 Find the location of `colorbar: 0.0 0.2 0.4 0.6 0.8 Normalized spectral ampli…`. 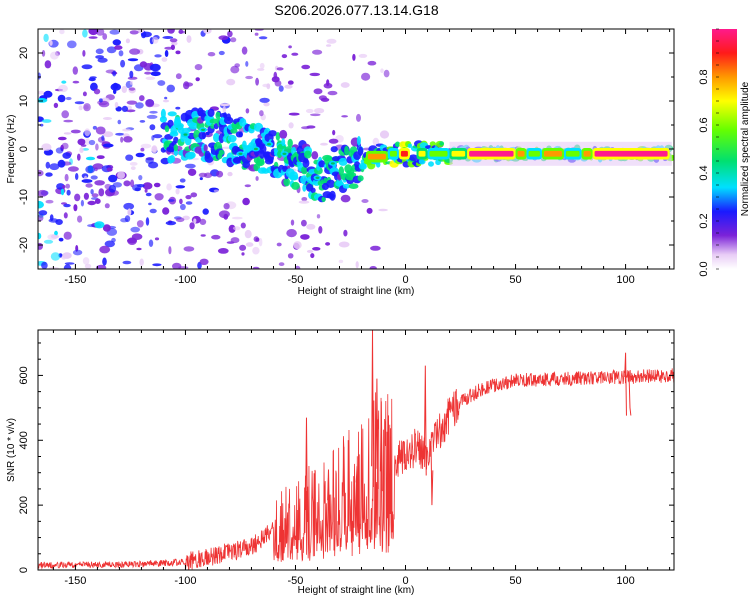

colorbar: 0.0 0.2 0.4 0.6 0.8 Normalized spectral ampli… is located at coordinates (724, 152).